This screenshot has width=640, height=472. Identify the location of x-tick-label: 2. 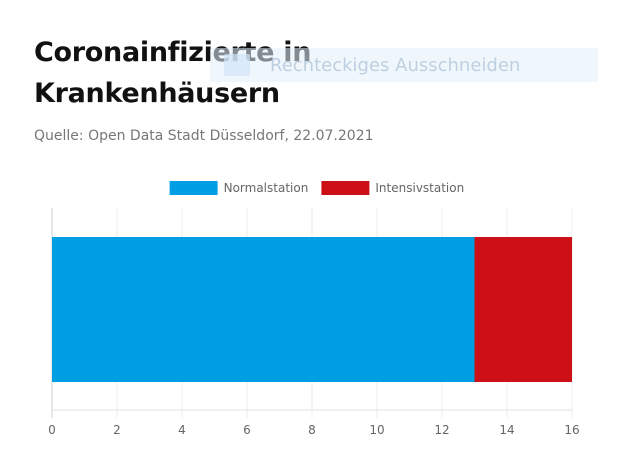
(117, 430).